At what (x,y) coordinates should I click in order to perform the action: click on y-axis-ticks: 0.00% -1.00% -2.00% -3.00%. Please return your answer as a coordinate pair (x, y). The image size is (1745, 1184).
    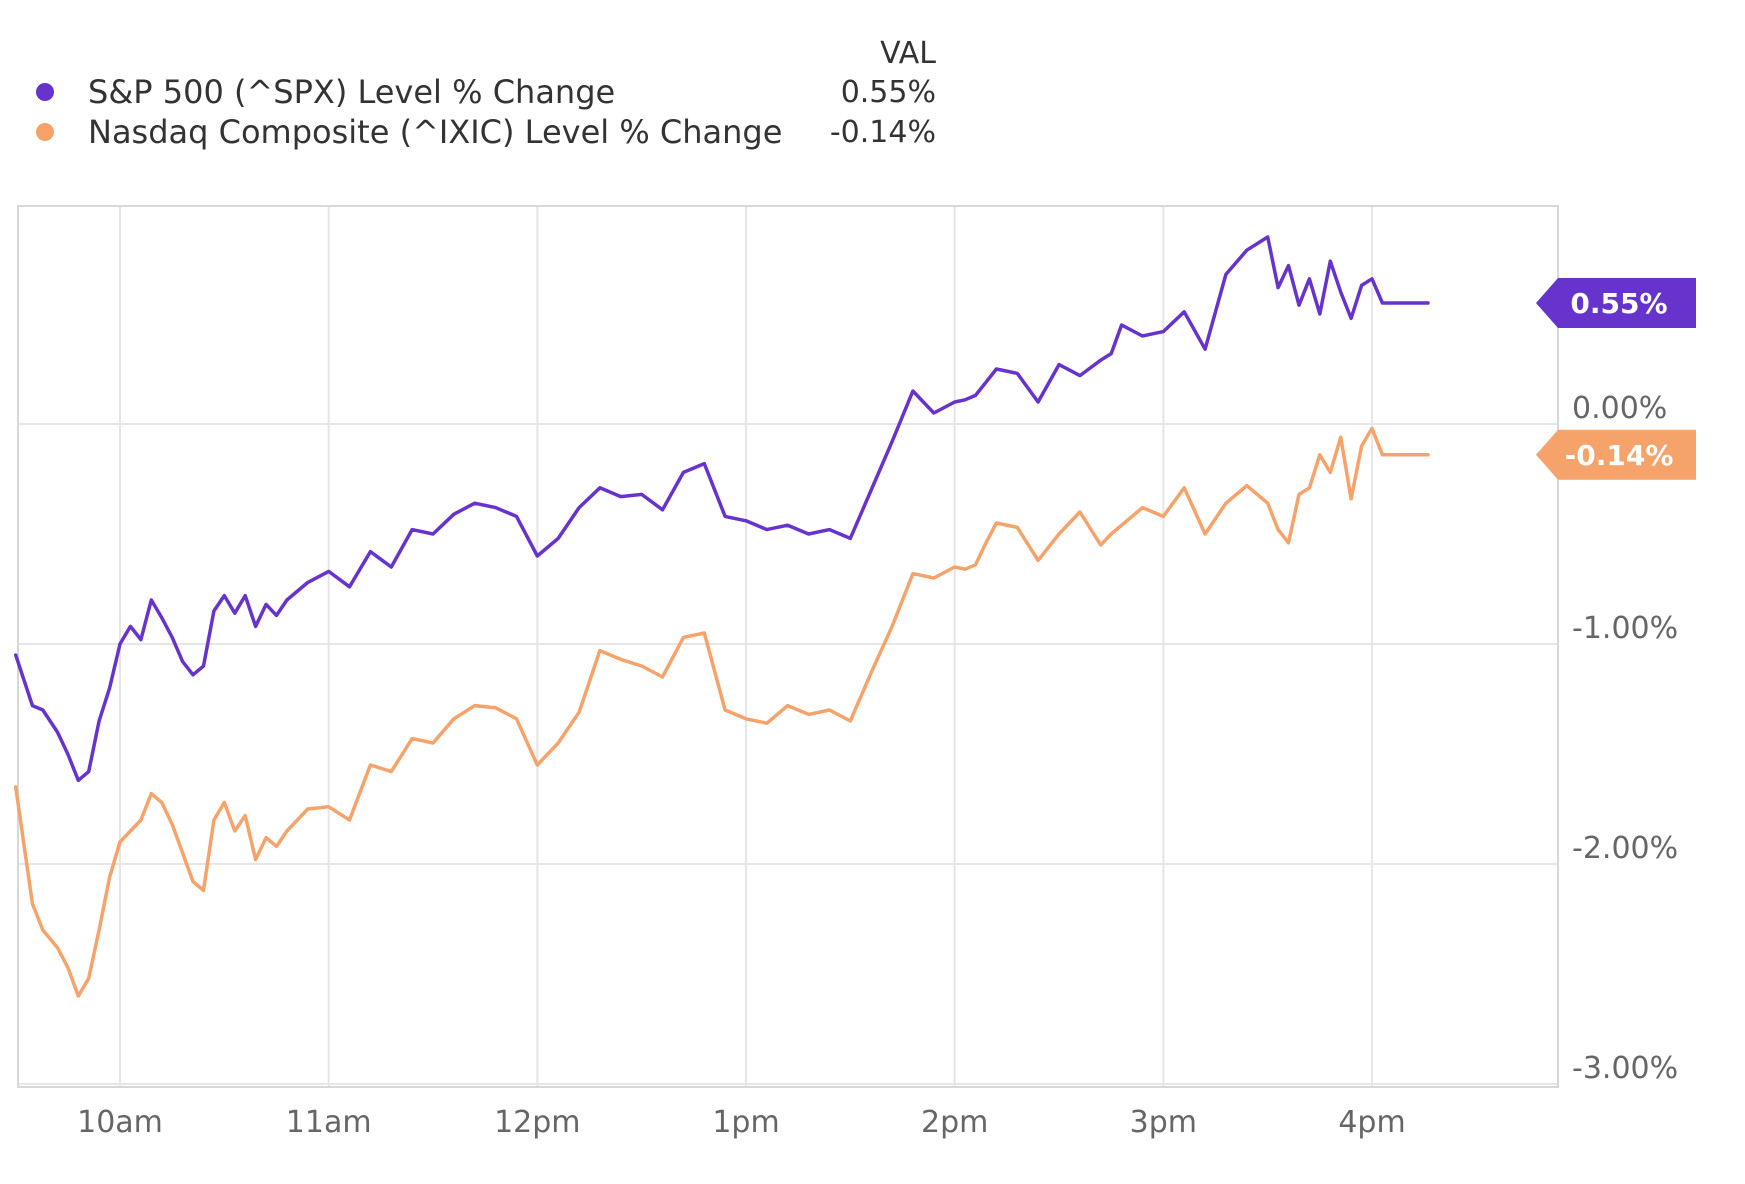
    Looking at the image, I should click on (1625, 738).